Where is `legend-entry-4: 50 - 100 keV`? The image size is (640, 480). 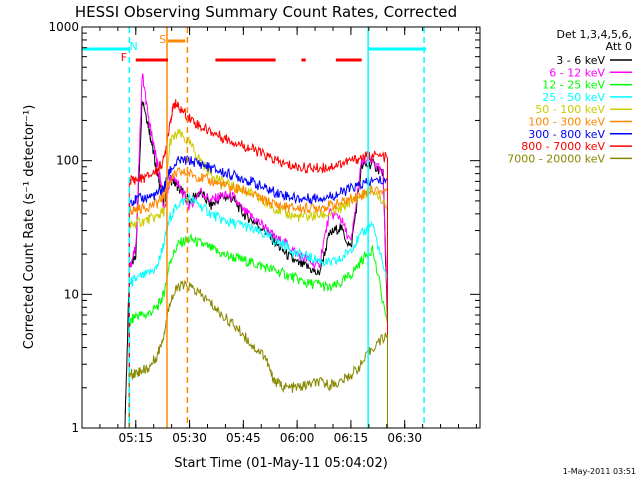 legend-entry-4: 50 - 100 keV is located at coordinates (570, 109).